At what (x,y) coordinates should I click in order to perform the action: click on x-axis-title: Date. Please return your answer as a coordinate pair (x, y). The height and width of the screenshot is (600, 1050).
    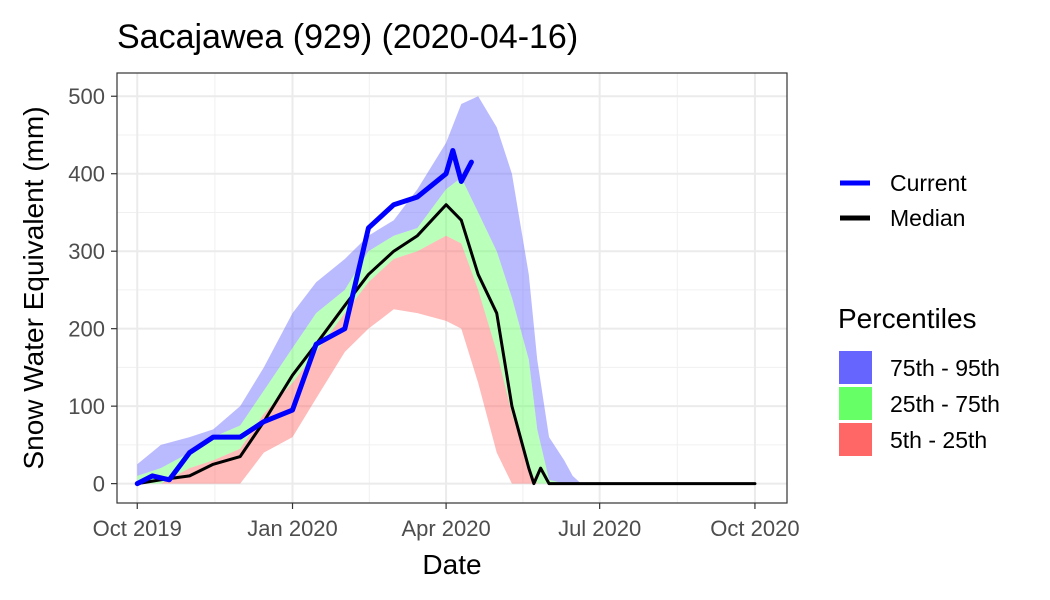
    Looking at the image, I should click on (451, 564).